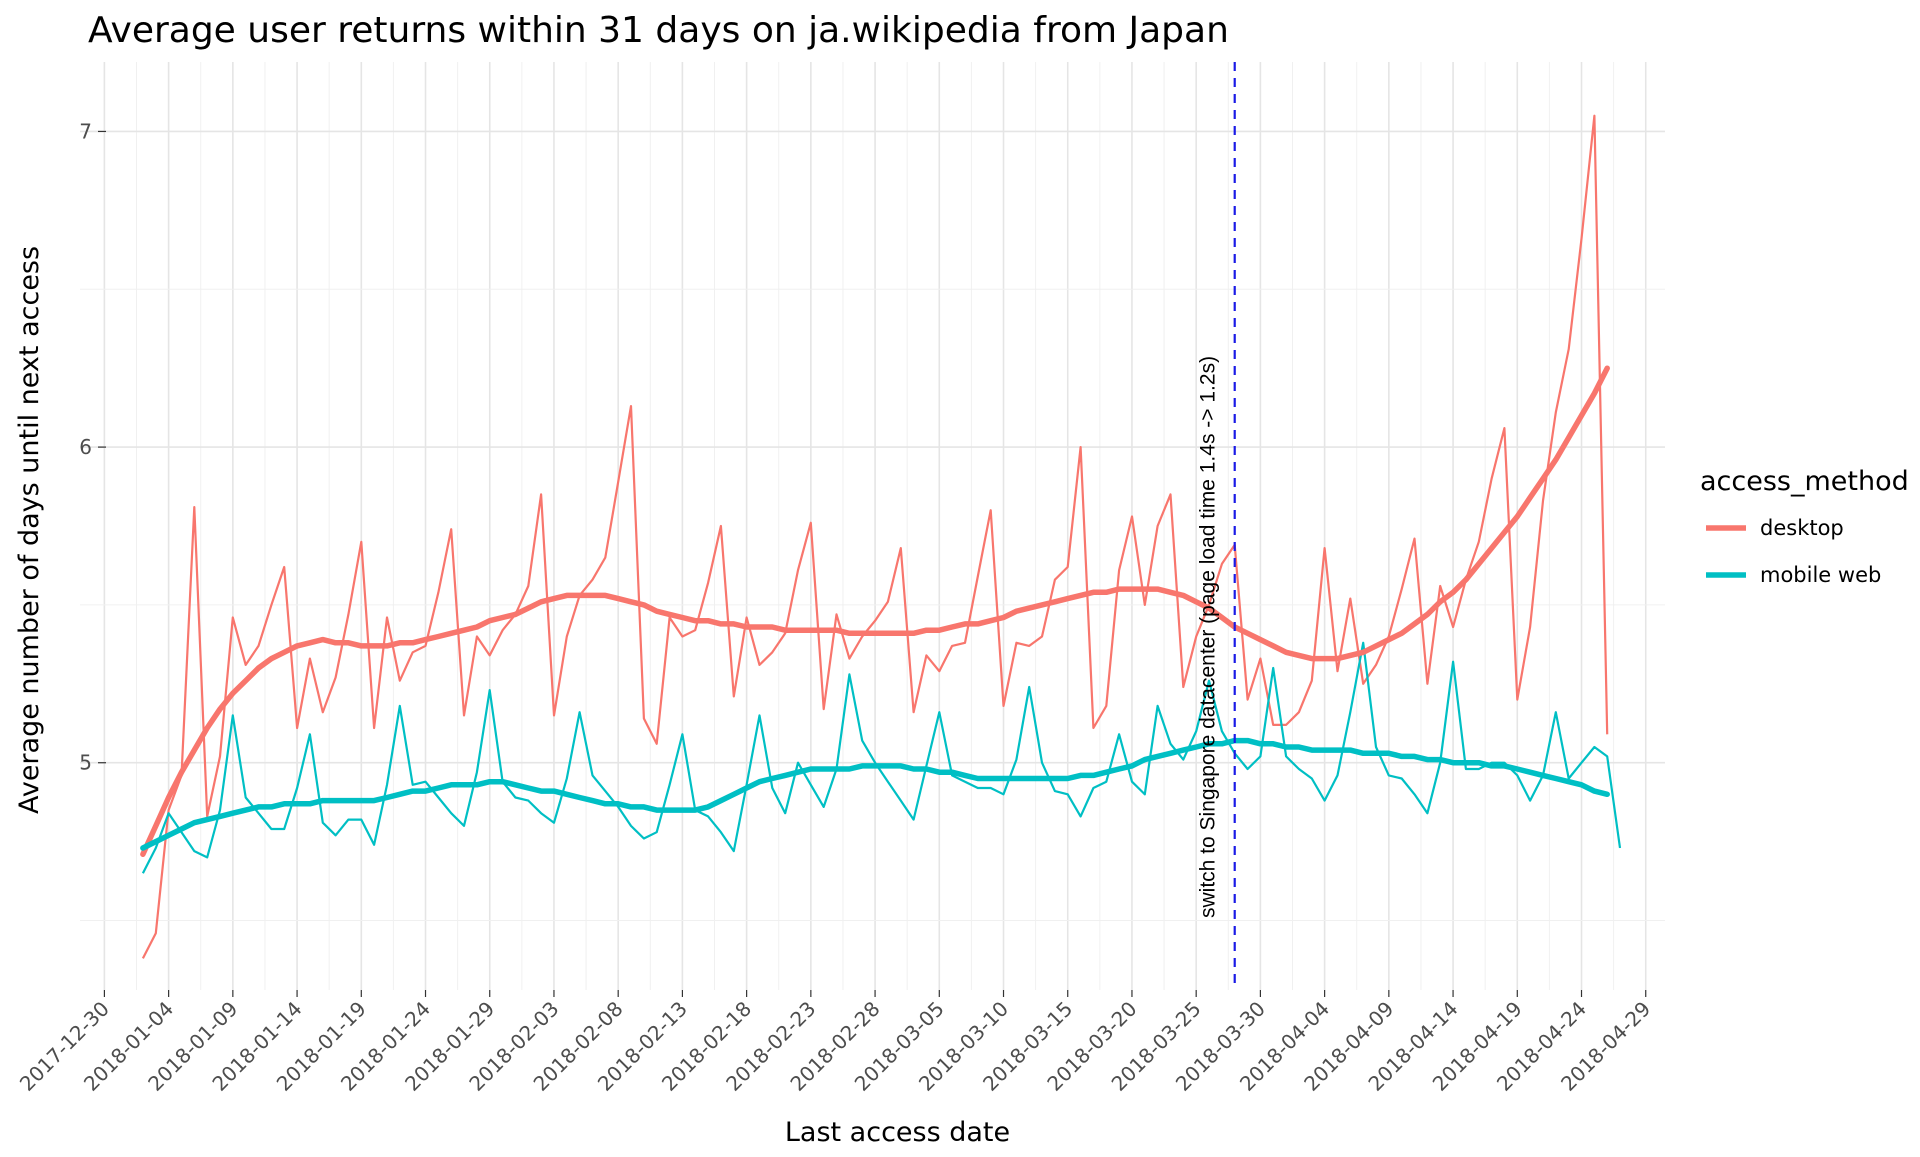  What do you see at coordinates (875, 794) in the screenshot?
I see `trend-line-mobile-web` at bounding box center [875, 794].